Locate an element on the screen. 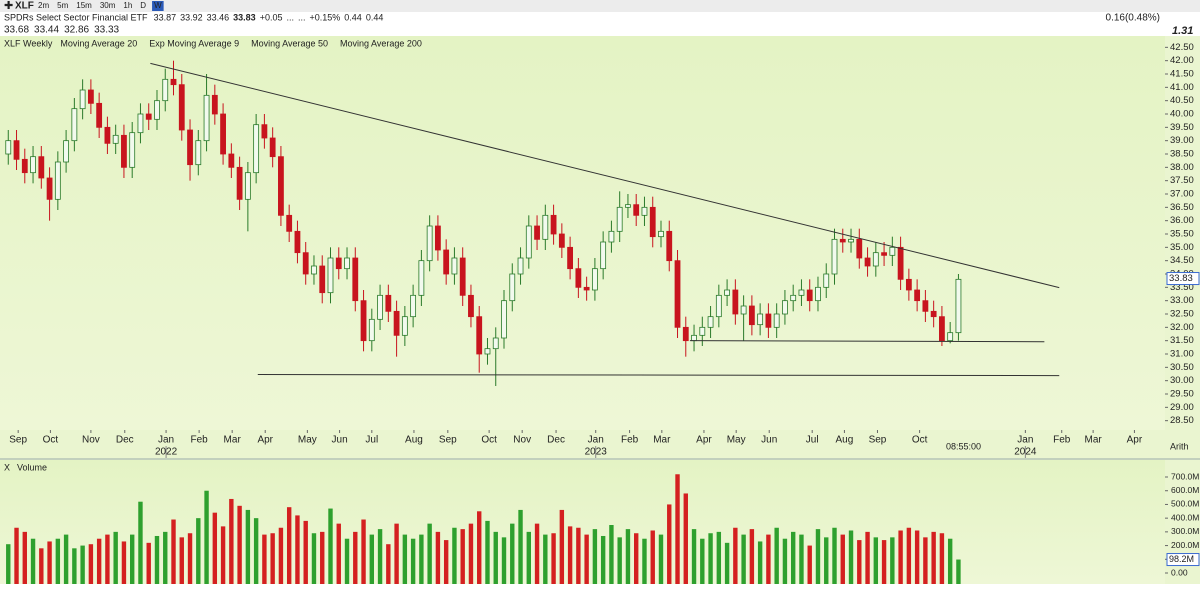 The height and width of the screenshot is (589, 1200). quote-value: +0.15% is located at coordinates (325, 17).